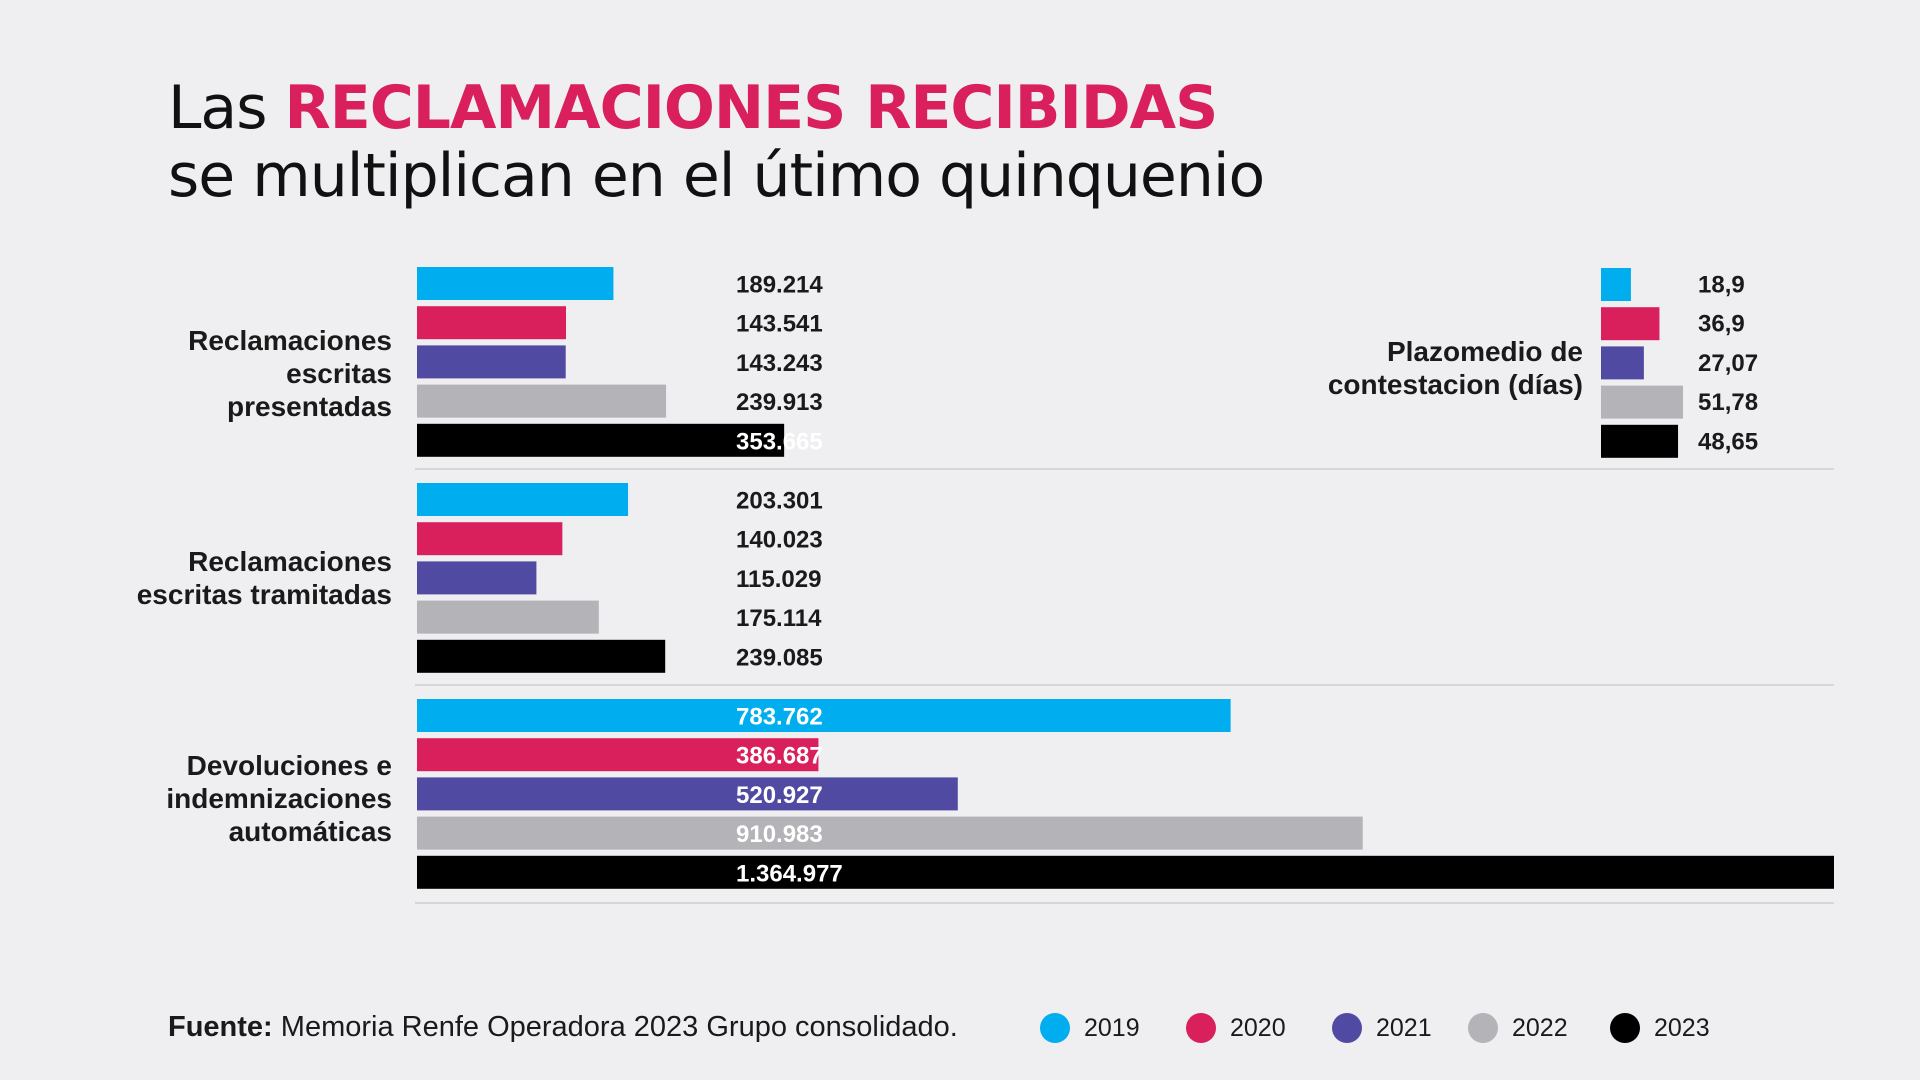 This screenshot has height=1080, width=1920. I want to click on group-label-line: escritas, so click(339, 373).